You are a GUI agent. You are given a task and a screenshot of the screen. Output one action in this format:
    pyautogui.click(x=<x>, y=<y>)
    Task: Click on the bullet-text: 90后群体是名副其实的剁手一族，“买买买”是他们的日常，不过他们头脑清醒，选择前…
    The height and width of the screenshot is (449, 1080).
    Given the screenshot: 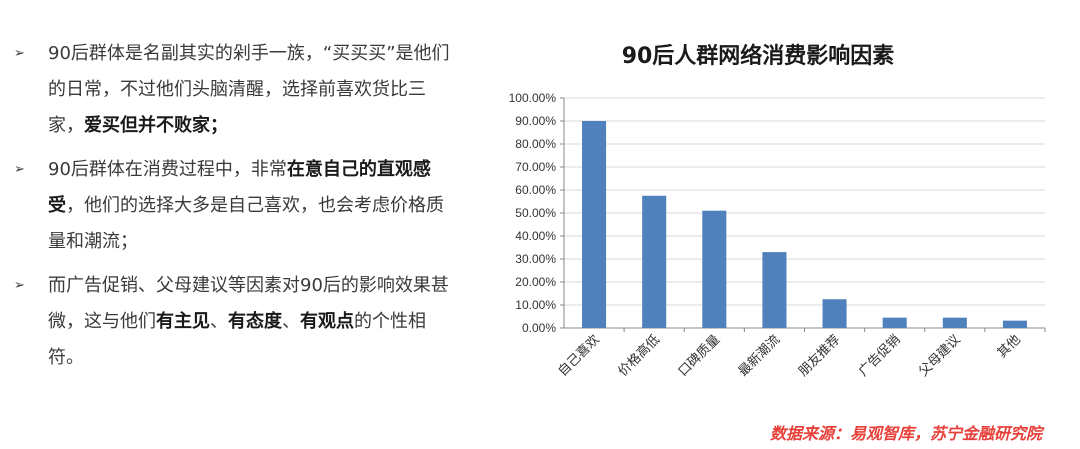 What is the action you would take?
    pyautogui.click(x=249, y=89)
    